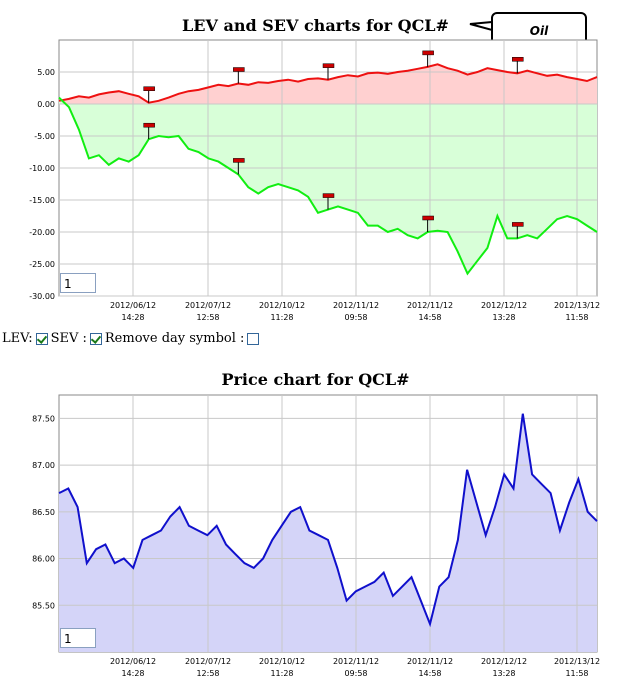  What do you see at coordinates (42, 264) in the screenshot?
I see `lev-y-tick-label: -25.00` at bounding box center [42, 264].